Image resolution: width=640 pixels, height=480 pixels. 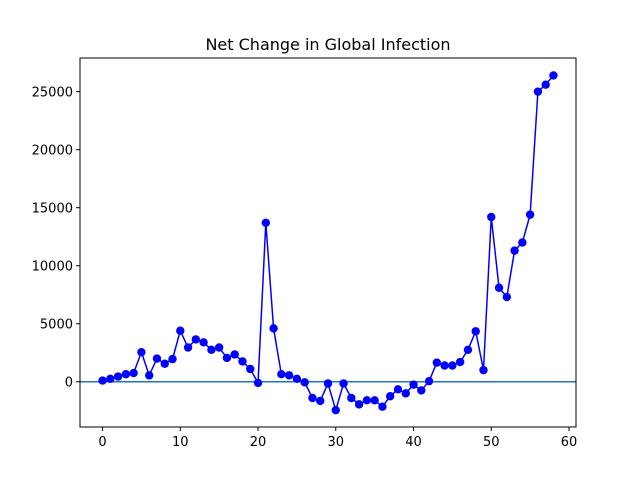 I want to click on chart-title: Net Change in Global Infection, so click(x=327, y=44).